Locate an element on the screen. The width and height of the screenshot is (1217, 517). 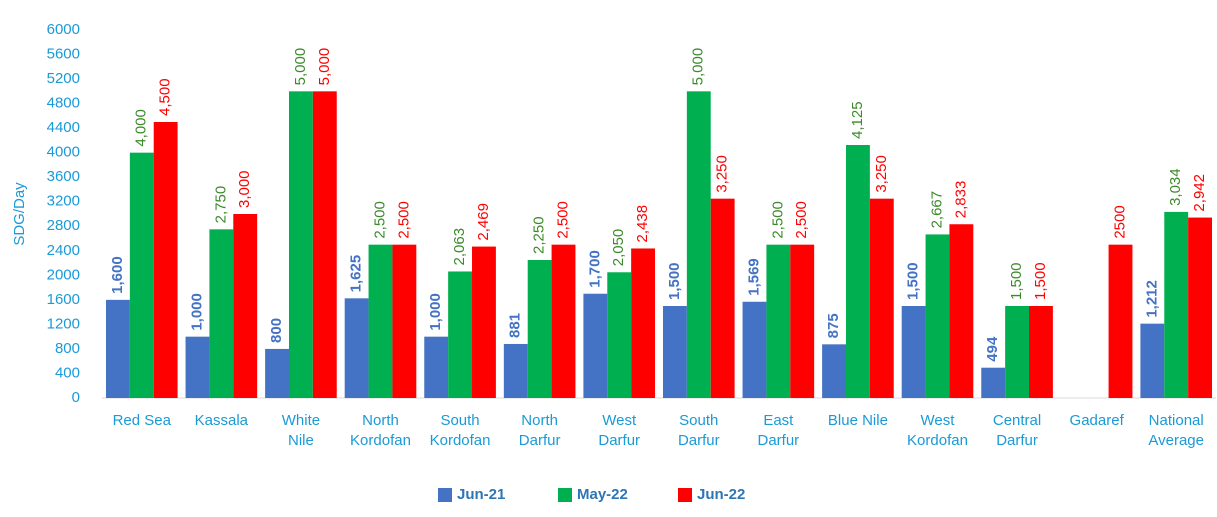
value-label: 2,063 is located at coordinates (459, 247).